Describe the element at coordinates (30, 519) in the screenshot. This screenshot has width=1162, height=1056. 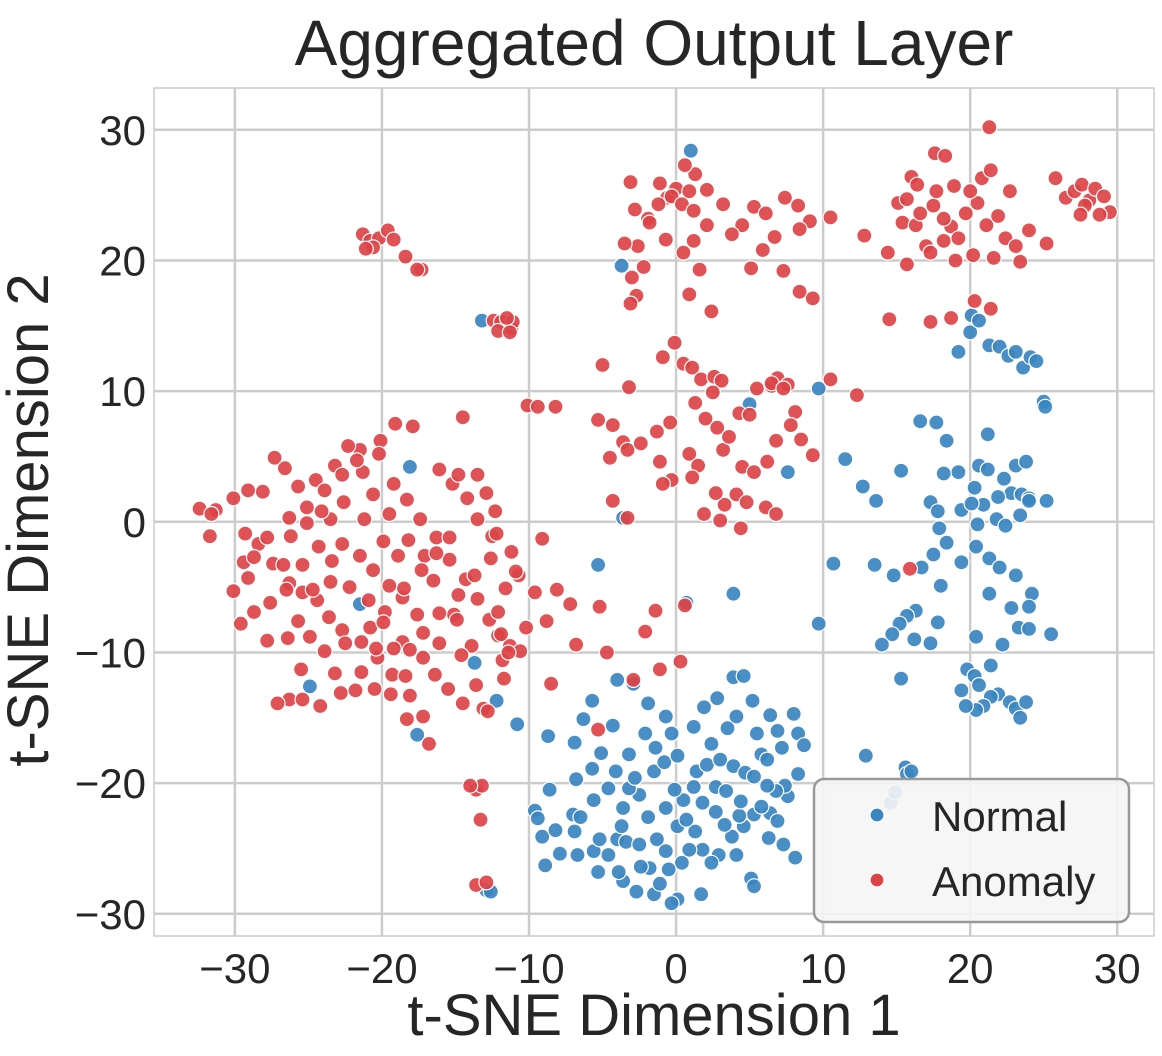
I see `y-axis-label: t-SNE Dimension 2` at that location.